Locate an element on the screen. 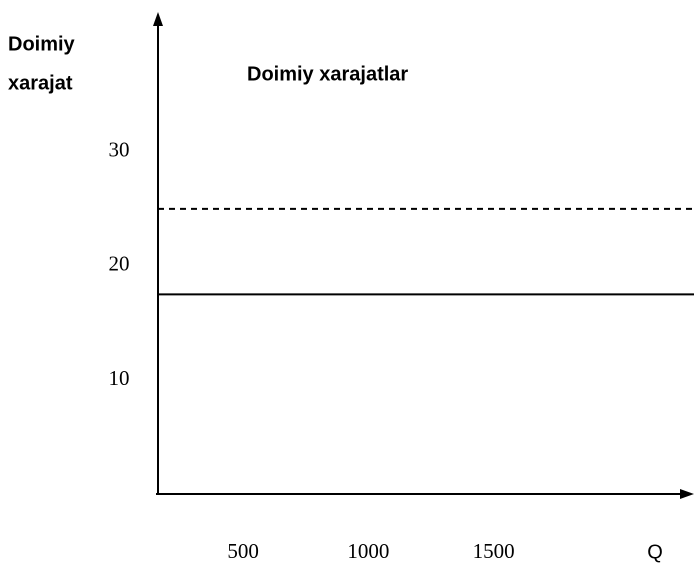  y-tick-label: 20 is located at coordinates (119, 264).